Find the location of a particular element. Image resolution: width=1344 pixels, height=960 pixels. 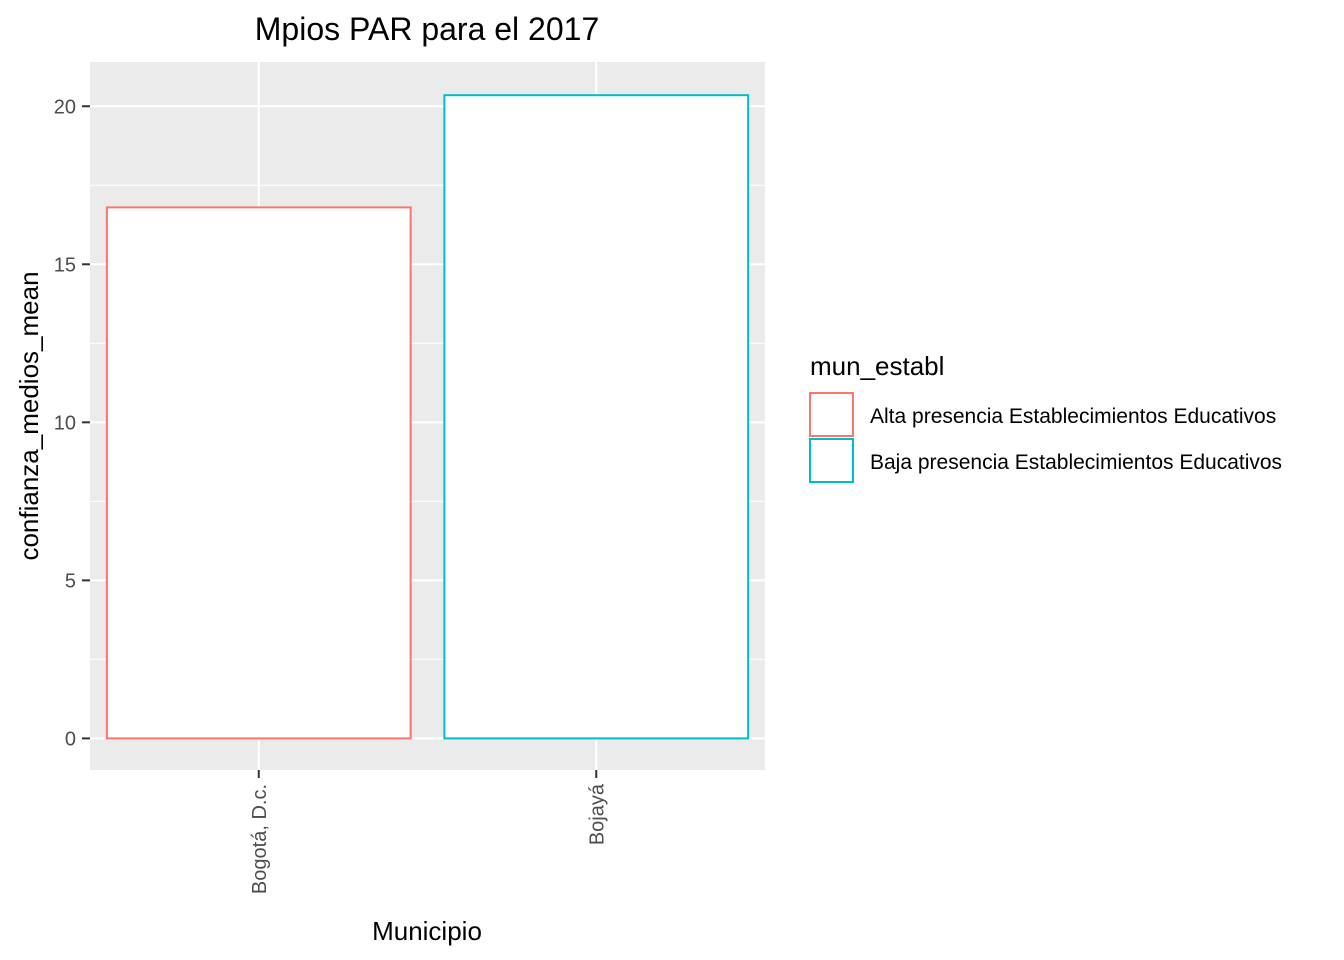

chart-title: Mpios PAR para el 2017 is located at coordinates (427, 29).